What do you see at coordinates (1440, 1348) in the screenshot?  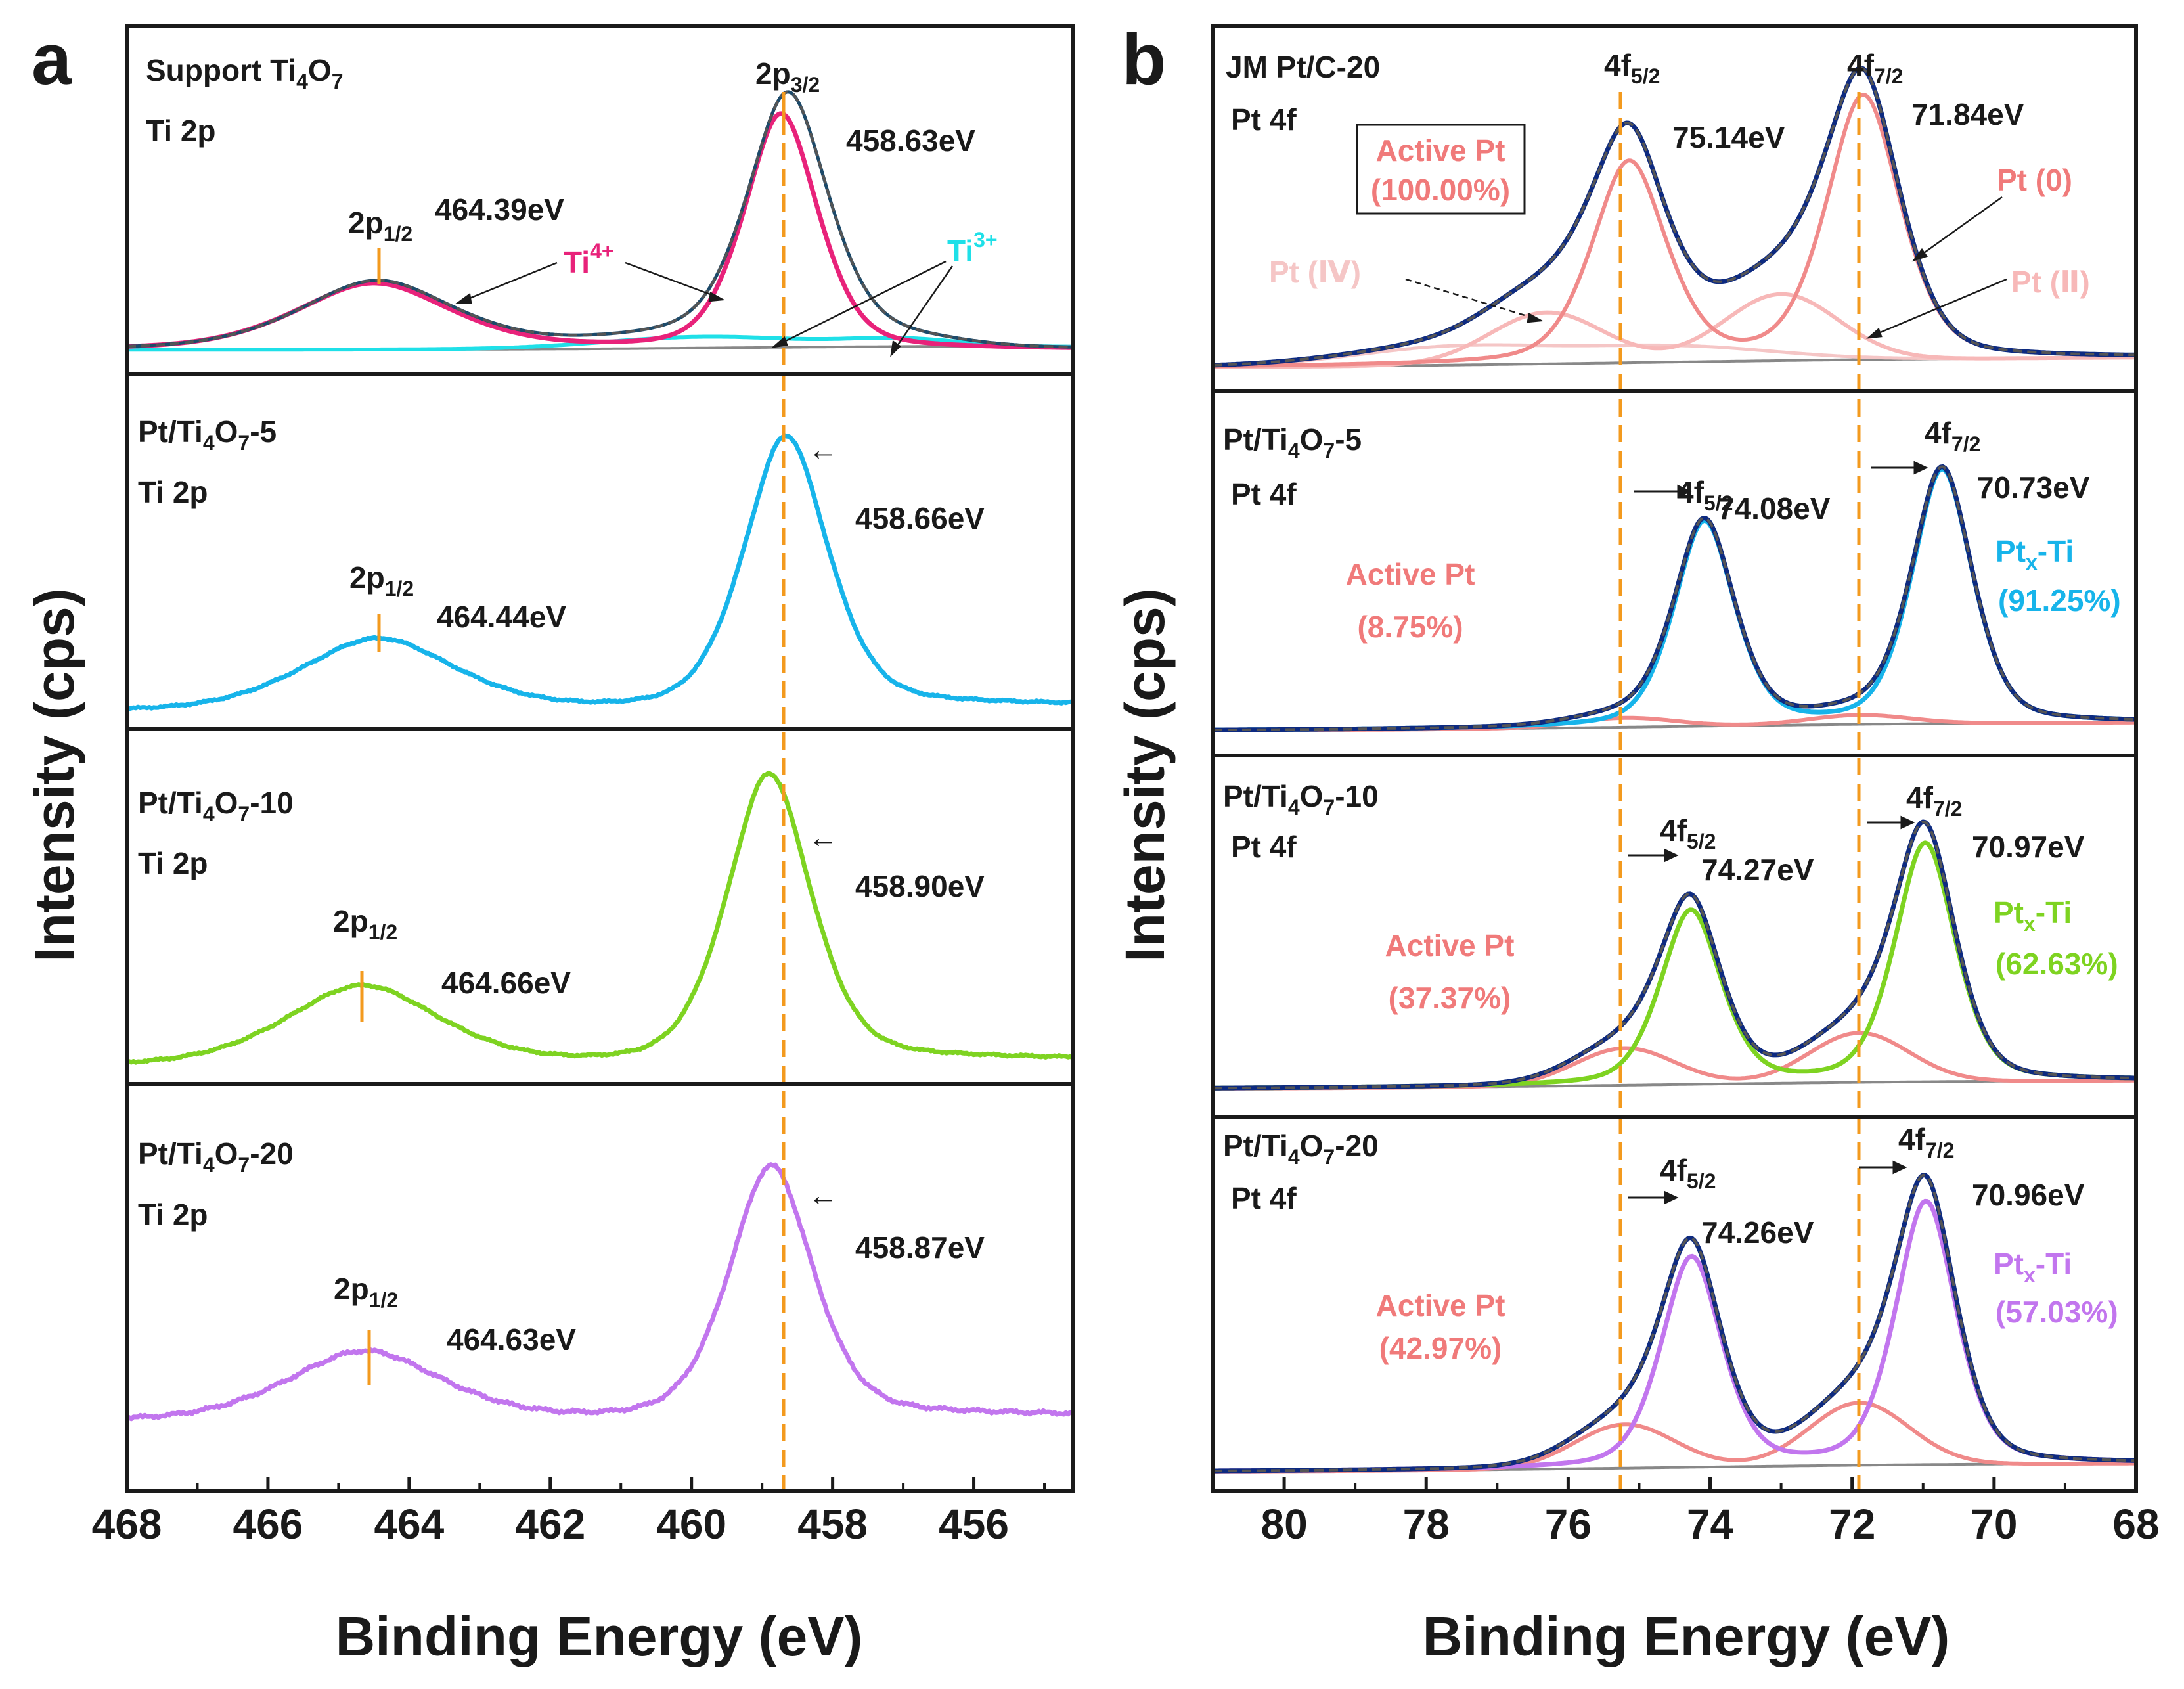 I see `b4-active-pt-percent: (42.97%)` at bounding box center [1440, 1348].